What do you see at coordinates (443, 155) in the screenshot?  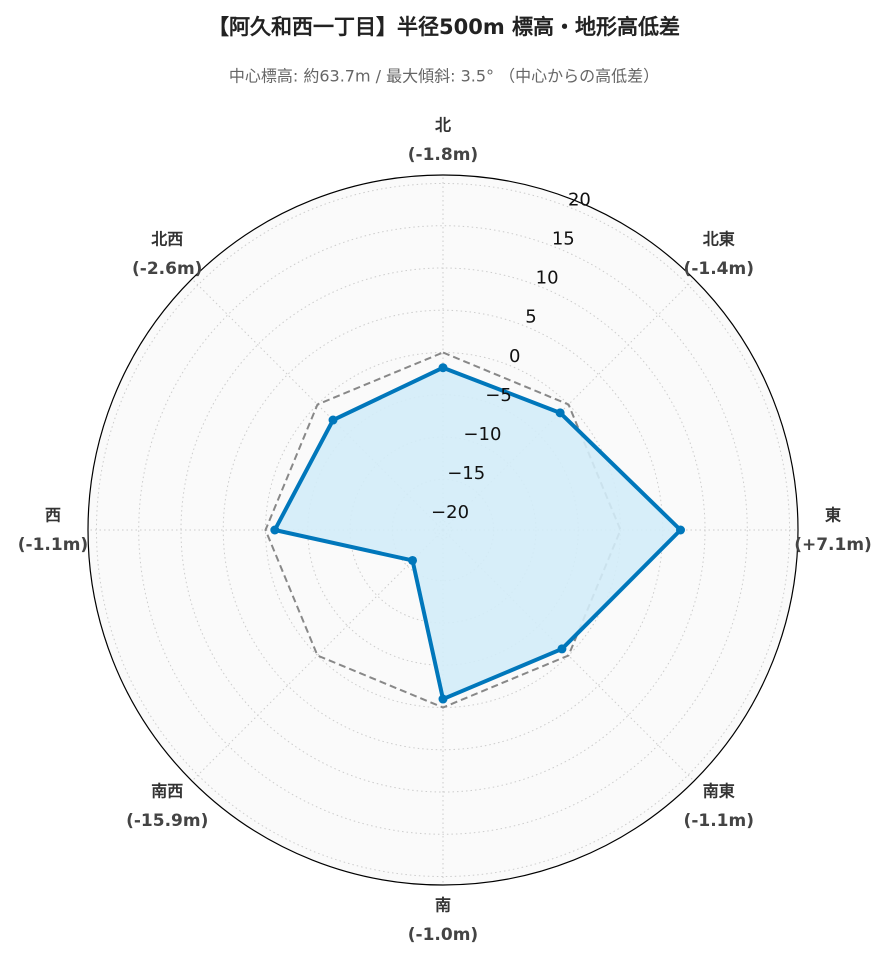 I see `value-label: (-1.8m)` at bounding box center [443, 155].